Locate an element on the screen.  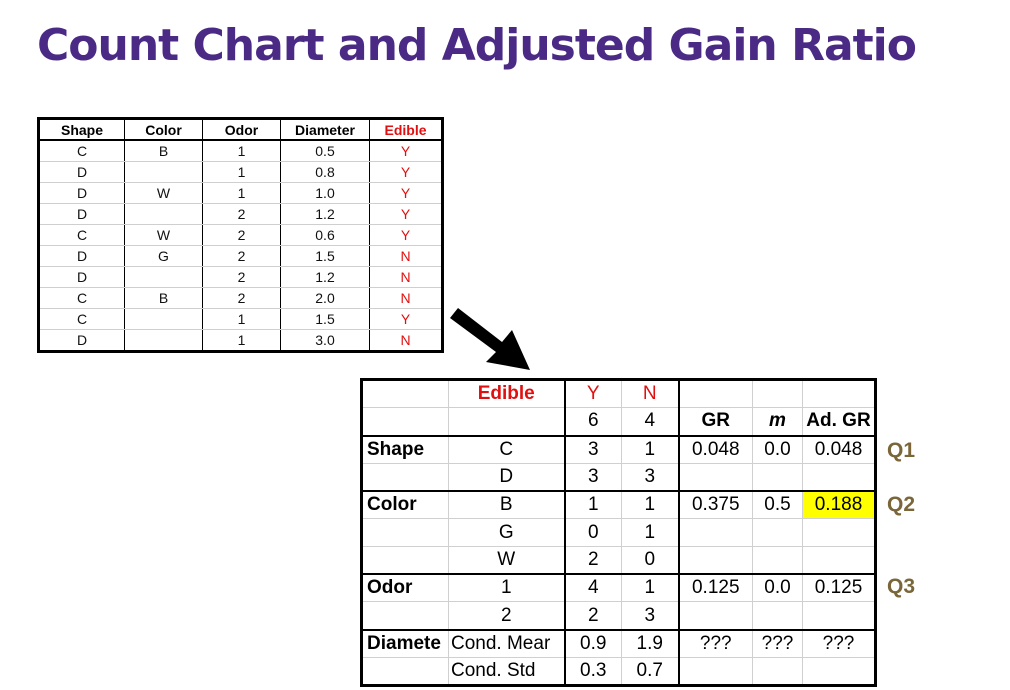
count-header-blank is located at coordinates (405, 393).